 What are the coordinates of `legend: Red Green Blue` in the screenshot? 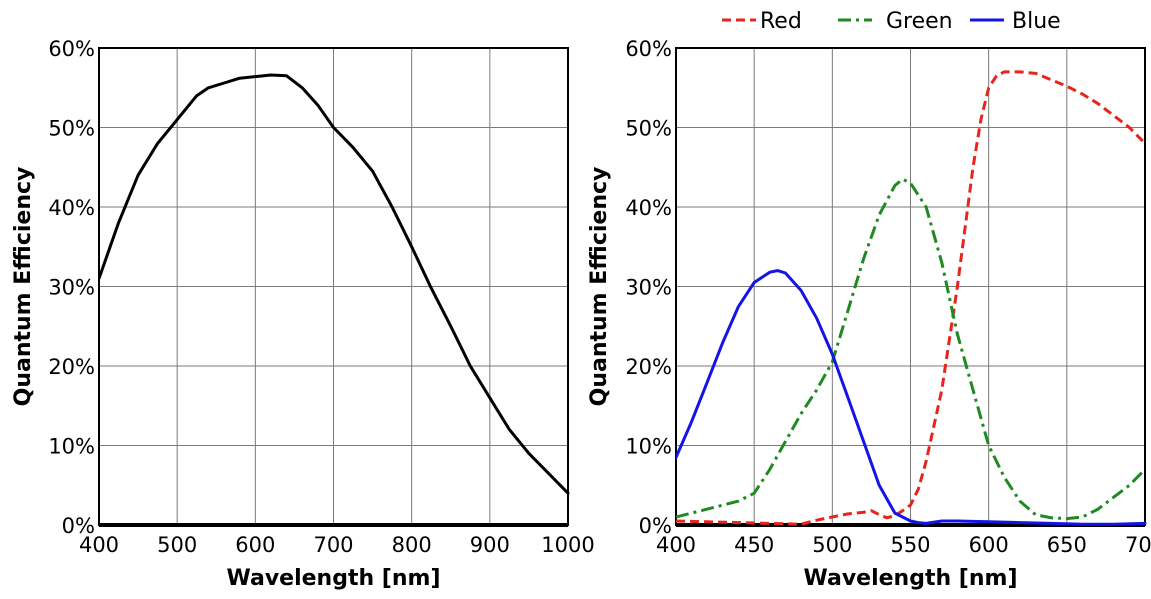 It's located at (891, 21).